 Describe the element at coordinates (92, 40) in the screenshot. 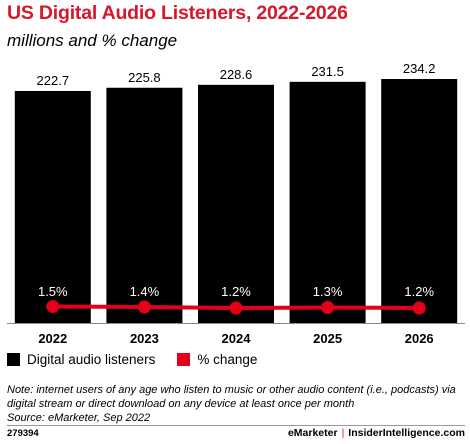

I see `chart-subtitle: millions and % change` at that location.